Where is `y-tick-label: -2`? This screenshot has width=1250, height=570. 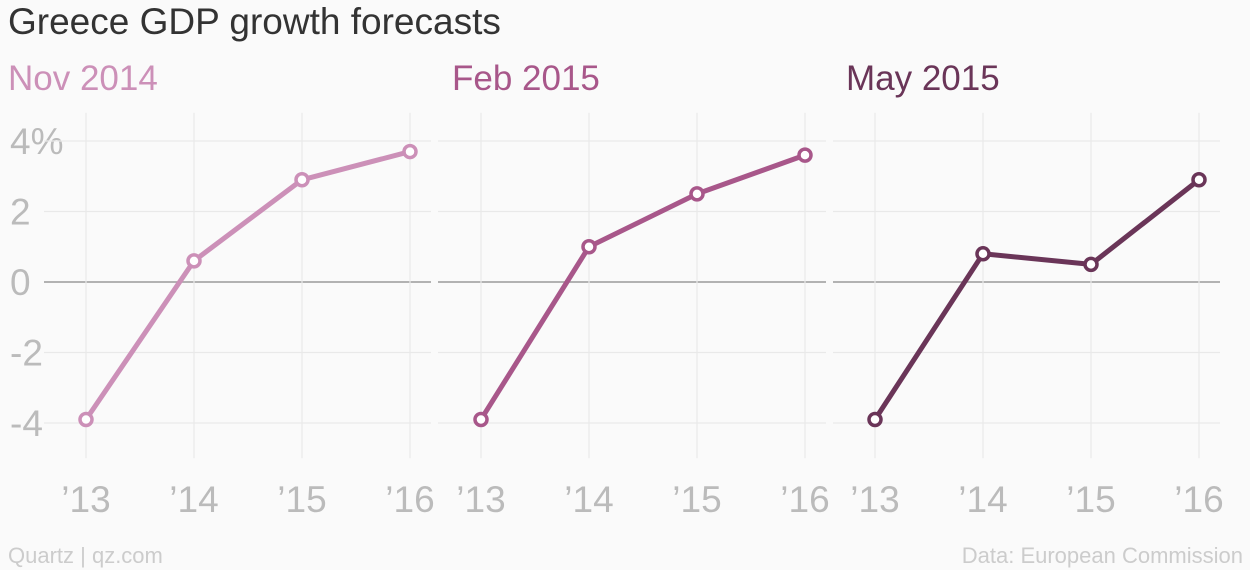 y-tick-label: -2 is located at coordinates (26, 353).